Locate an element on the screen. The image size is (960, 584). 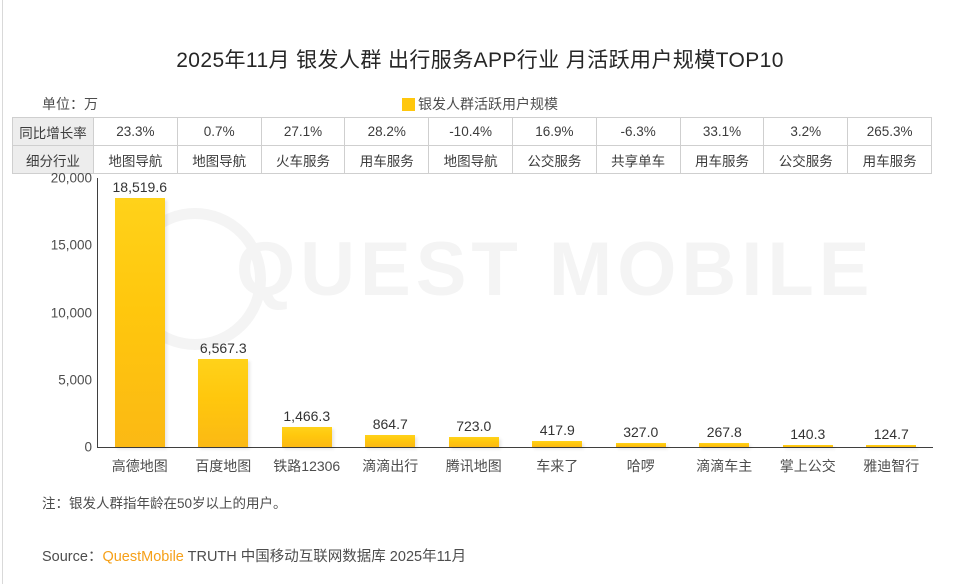
page-title: 2025年11月 银发人群 出行服务APP行业 月活跃用户规模TOP10 is located at coordinates (480, 60).